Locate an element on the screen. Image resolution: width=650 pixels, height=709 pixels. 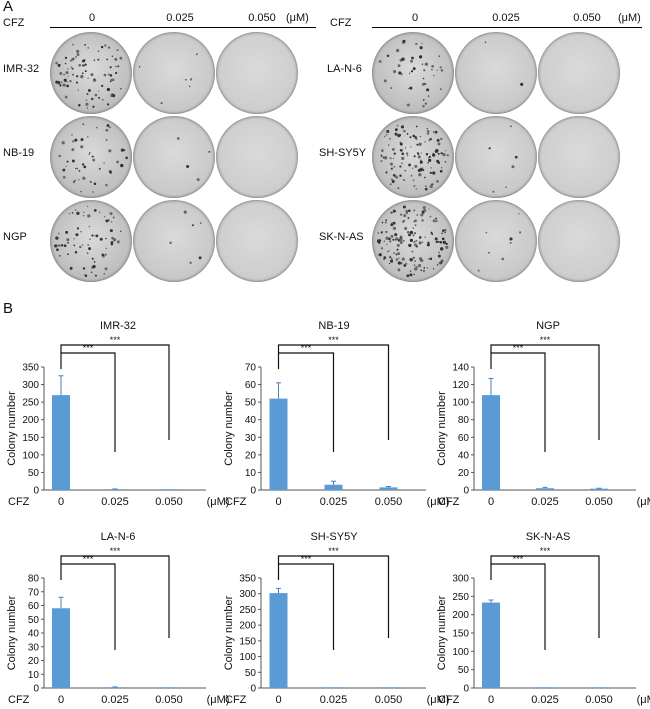
agent-label: CFZ is located at coordinates (341, 23).